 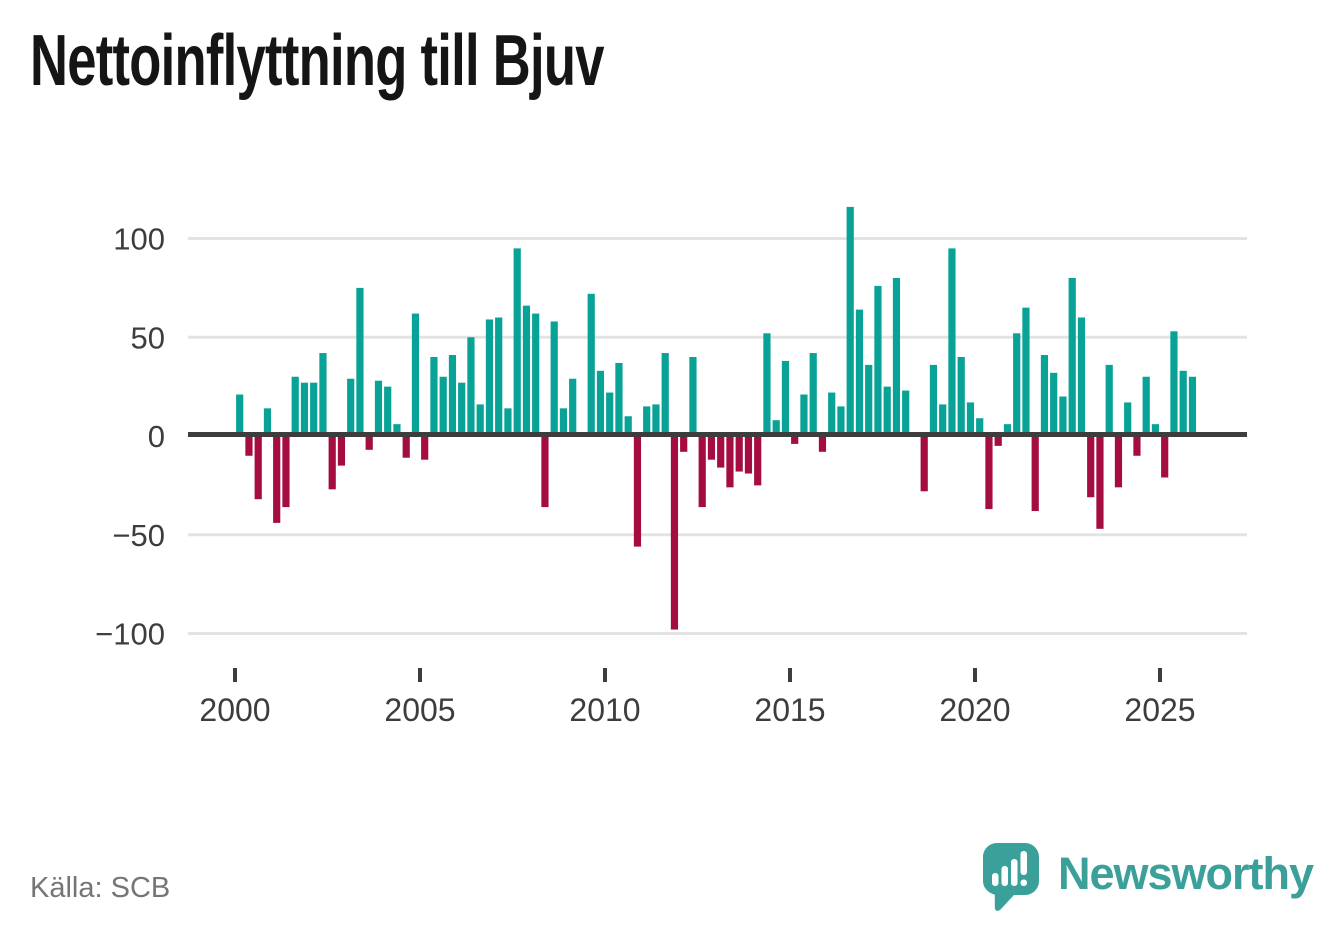 I want to click on bar-2013Q1, so click(x=721, y=452).